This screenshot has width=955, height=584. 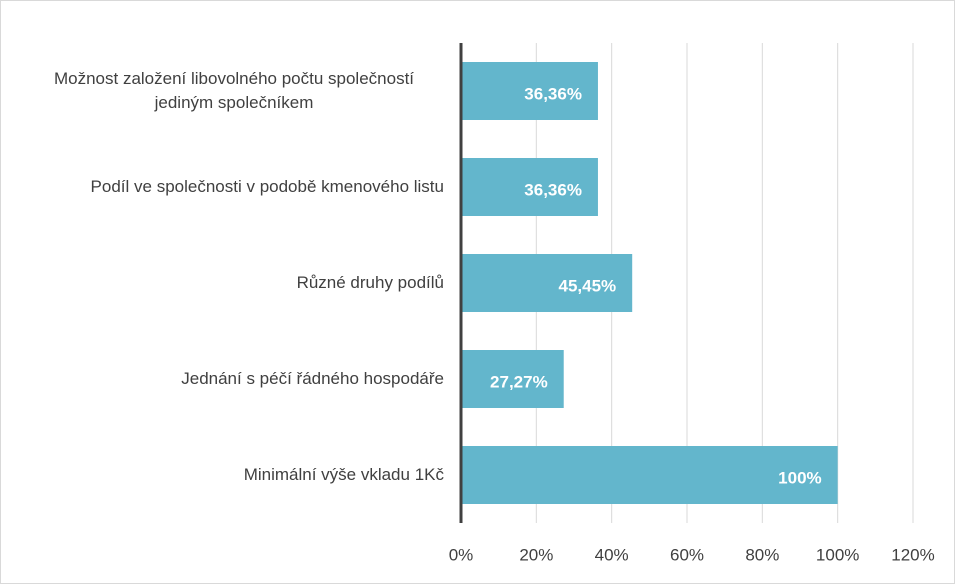 What do you see at coordinates (687, 554) in the screenshot?
I see `x-tick-label: 60%` at bounding box center [687, 554].